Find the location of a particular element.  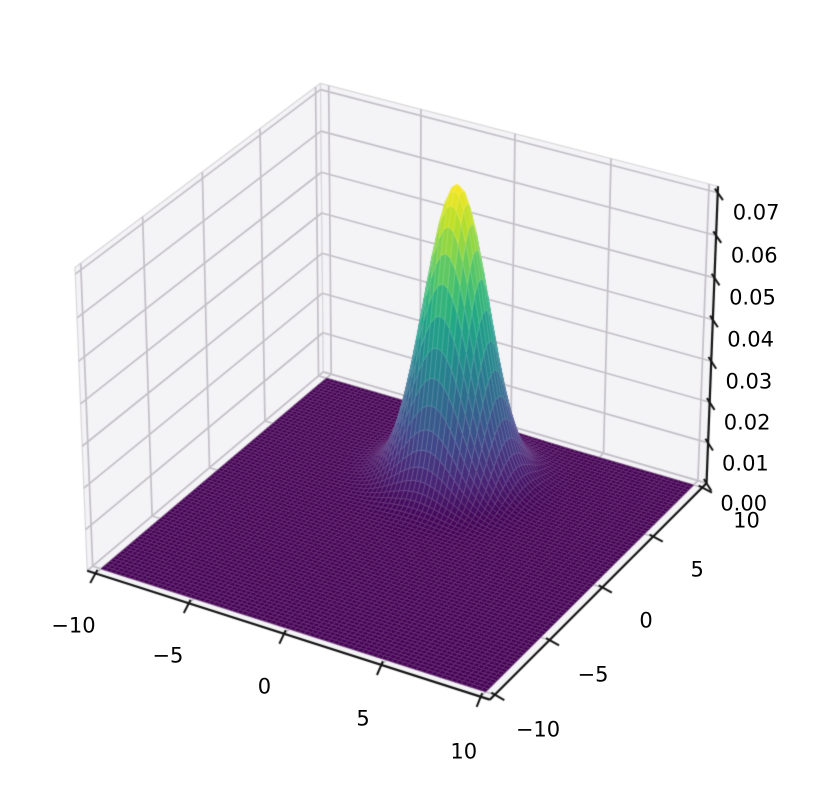

z-tick-label: 0.04 is located at coordinates (751, 339).